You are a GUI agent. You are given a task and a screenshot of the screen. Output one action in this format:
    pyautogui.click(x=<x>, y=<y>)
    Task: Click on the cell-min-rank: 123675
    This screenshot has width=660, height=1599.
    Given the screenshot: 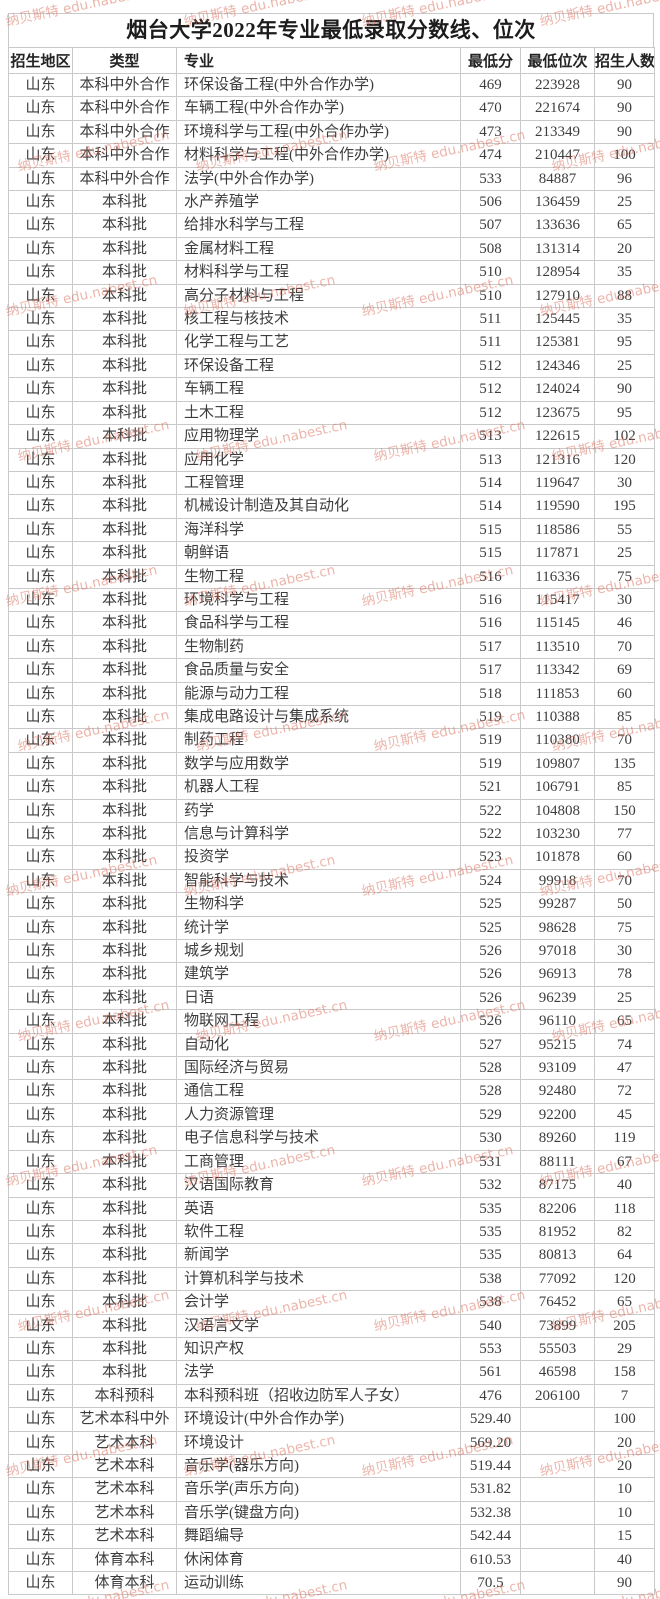 What is the action you would take?
    pyautogui.click(x=557, y=413)
    